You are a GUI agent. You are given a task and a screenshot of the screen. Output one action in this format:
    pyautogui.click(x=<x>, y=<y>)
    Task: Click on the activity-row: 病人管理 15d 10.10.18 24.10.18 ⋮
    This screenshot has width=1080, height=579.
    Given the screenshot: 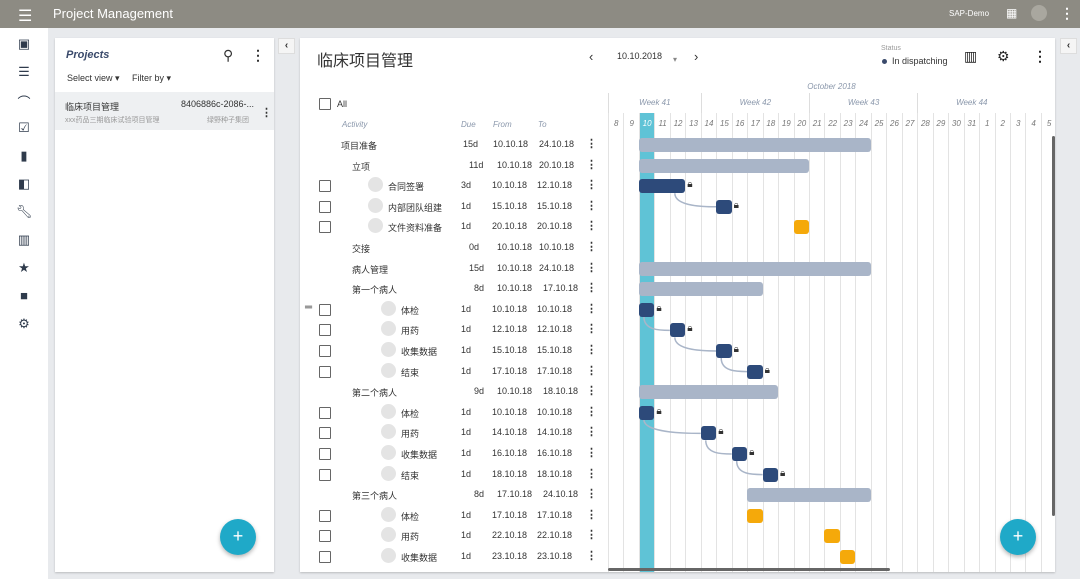 What is the action you would take?
    pyautogui.click(x=454, y=269)
    